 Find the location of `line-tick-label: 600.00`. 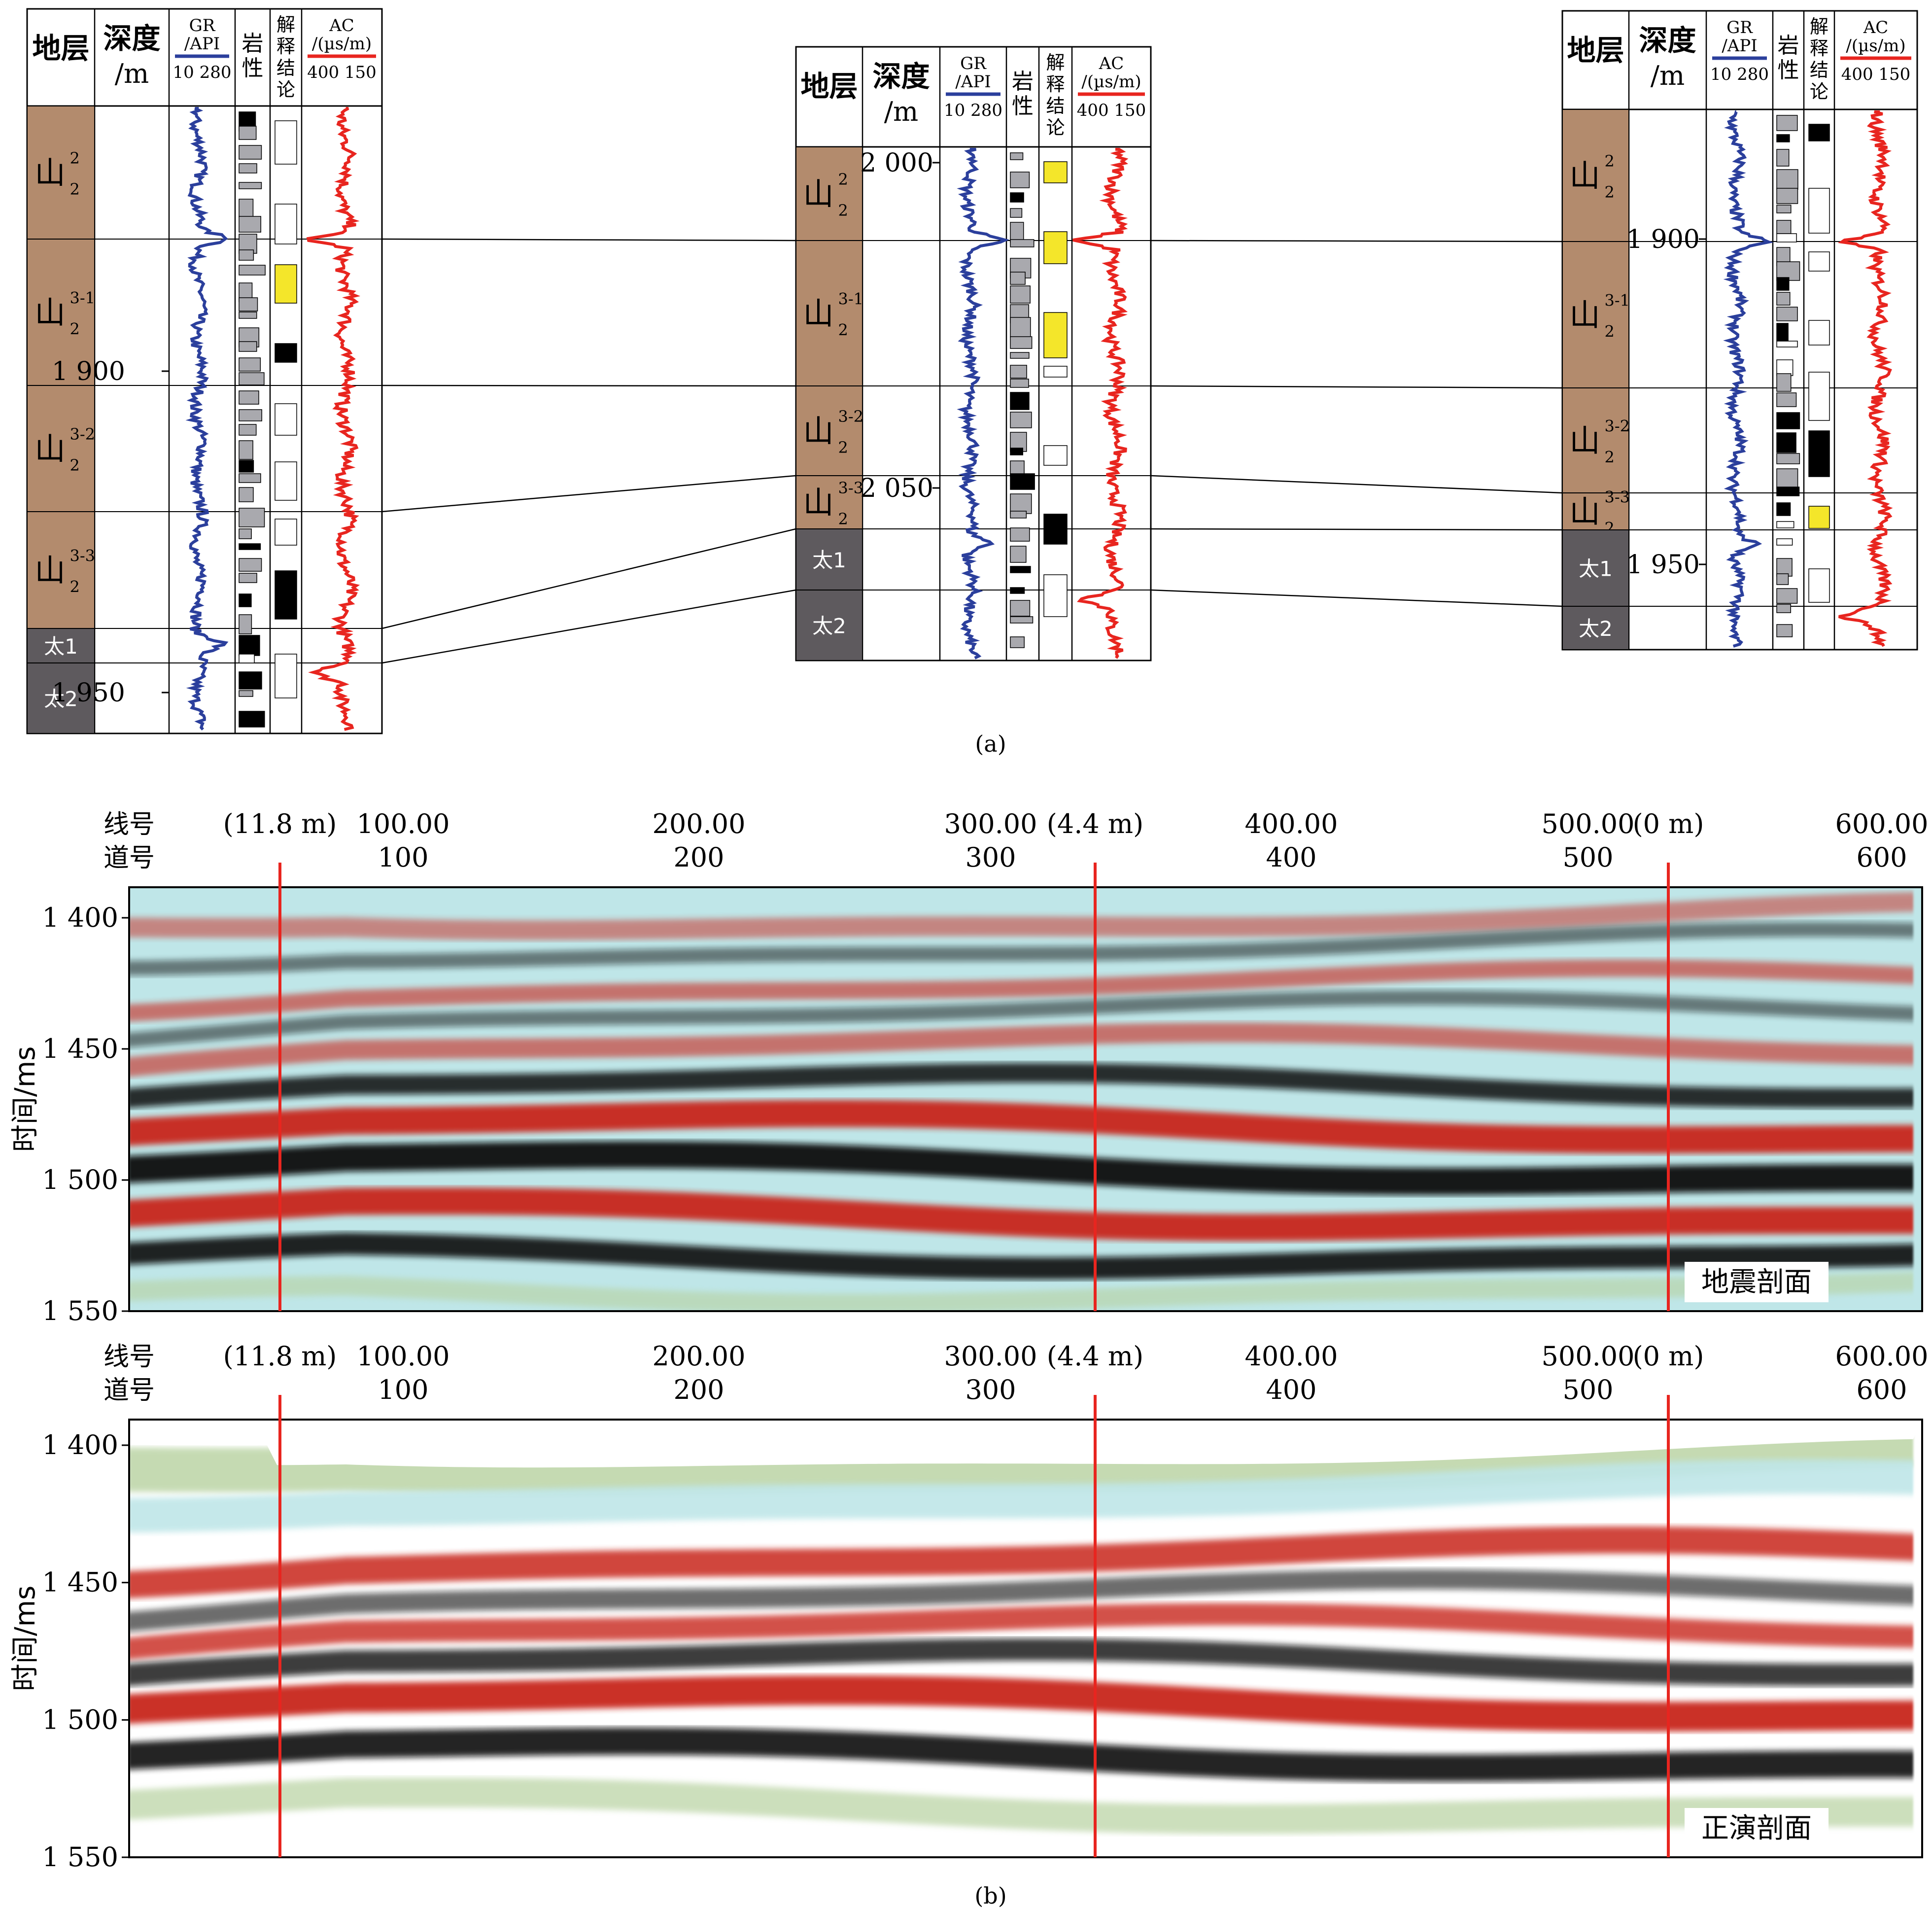

line-tick-label: 600.00 is located at coordinates (1882, 1356).